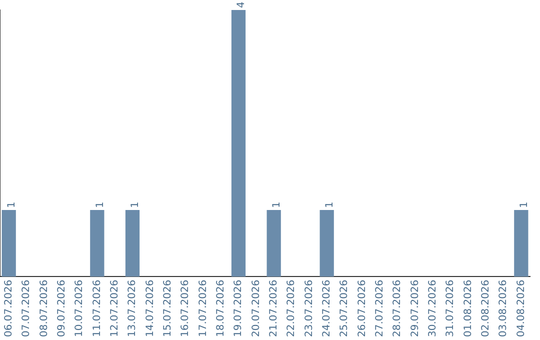 The width and height of the screenshot is (540, 340). I want to click on x-tick-label: 10.07.2026, so click(80, 309).